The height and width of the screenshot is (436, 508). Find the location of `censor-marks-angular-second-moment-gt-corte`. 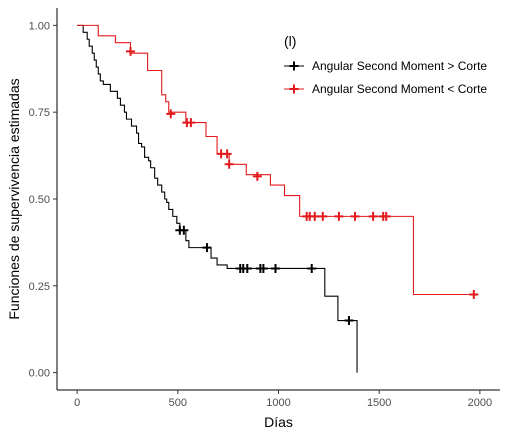

censor-marks-angular-second-moment-gt-corte is located at coordinates (264, 275).